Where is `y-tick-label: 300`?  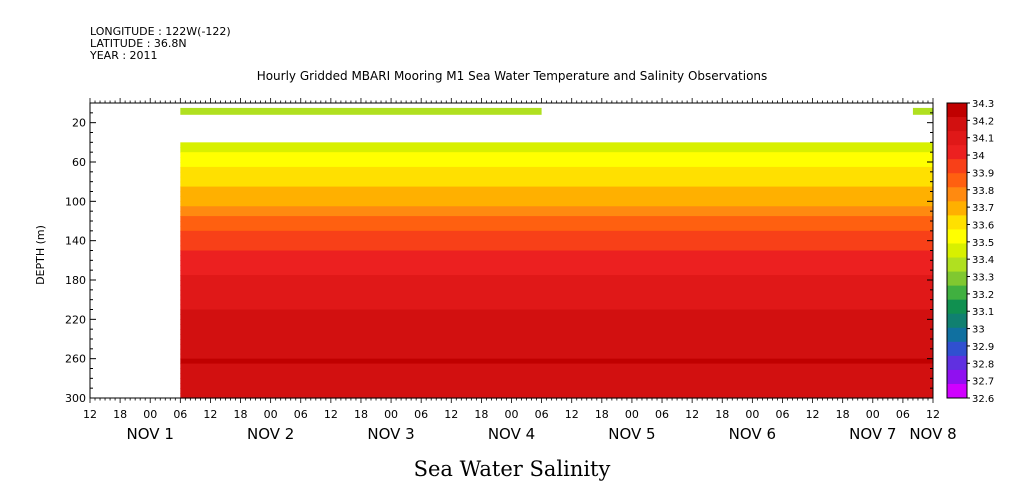 y-tick-label: 300 is located at coordinates (75, 398).